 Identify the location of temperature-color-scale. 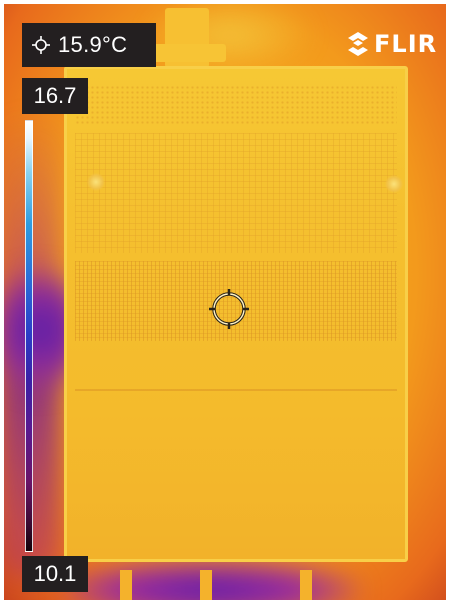
(29, 336).